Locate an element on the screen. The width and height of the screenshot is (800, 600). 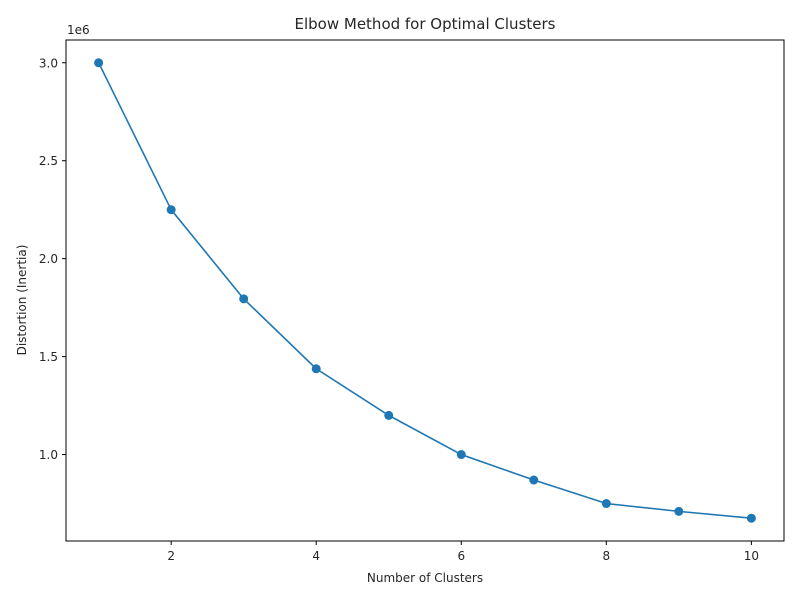
x-axis-label: Number of Clusters is located at coordinates (425, 578).